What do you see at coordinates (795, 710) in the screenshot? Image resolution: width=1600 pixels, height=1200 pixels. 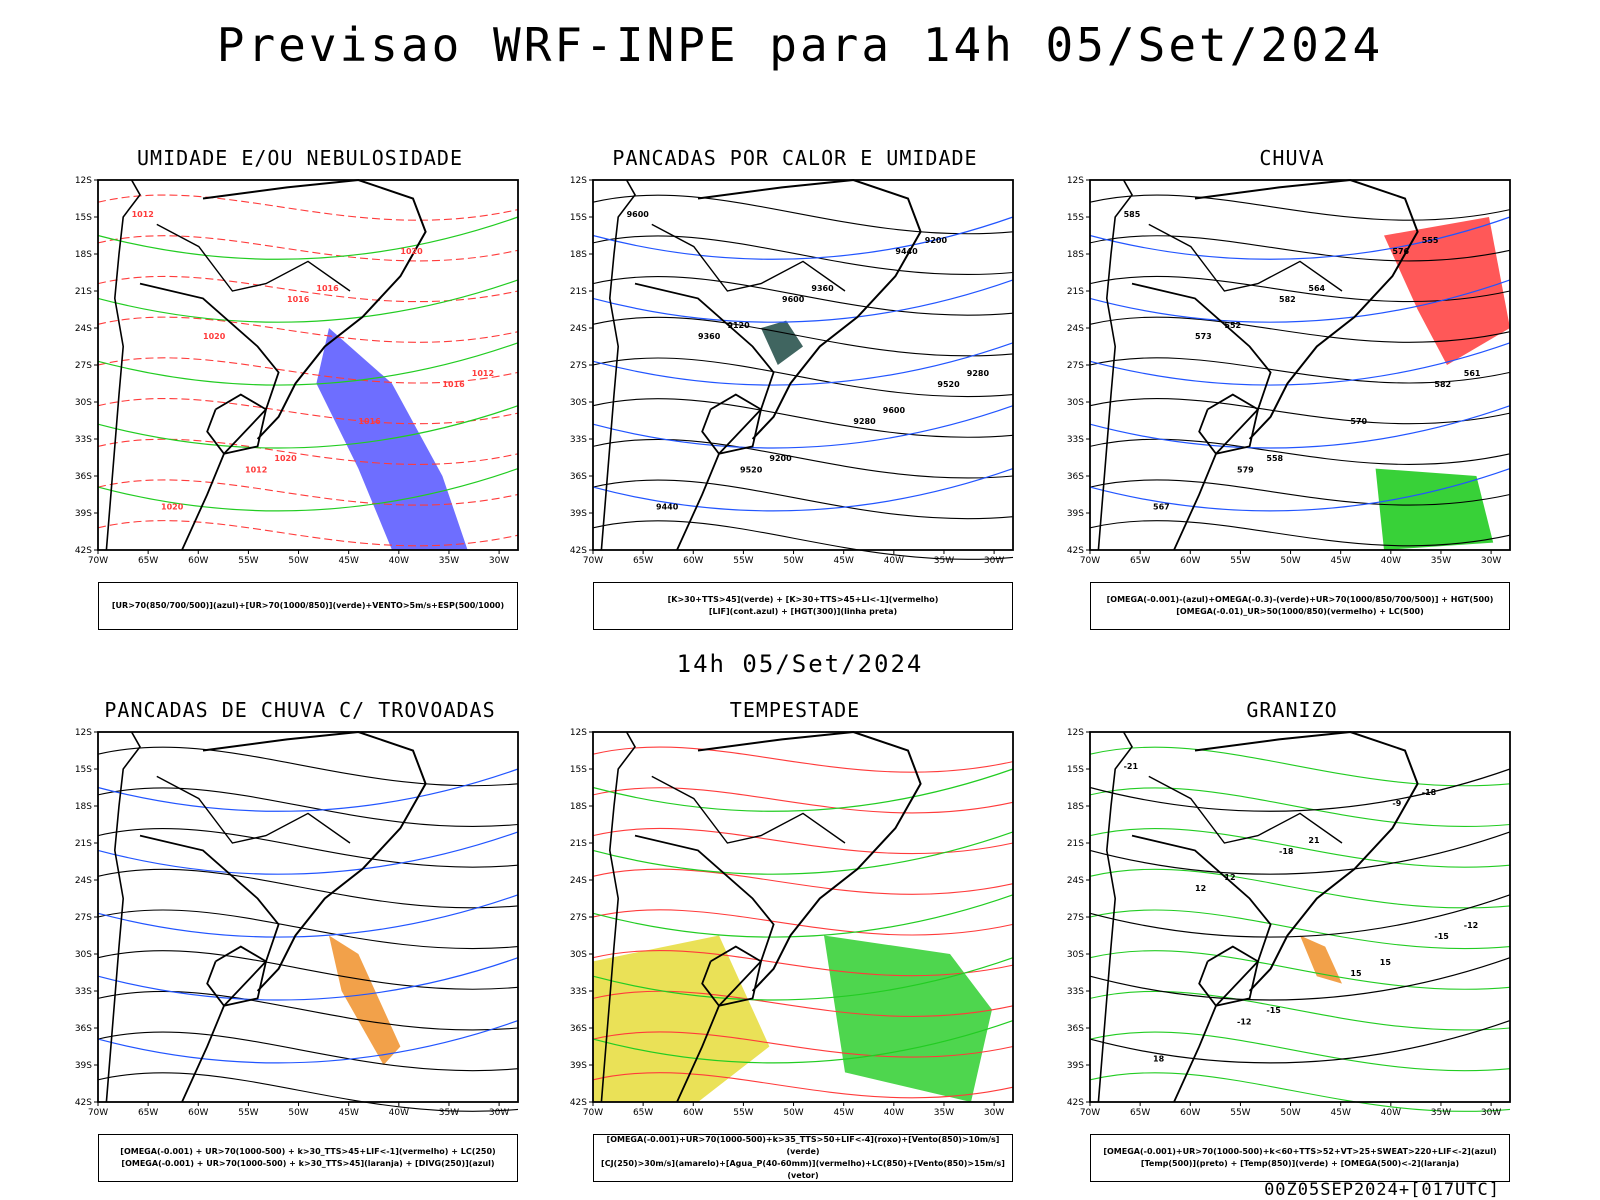 I see `panel-title: TEMPESTADE` at bounding box center [795, 710].